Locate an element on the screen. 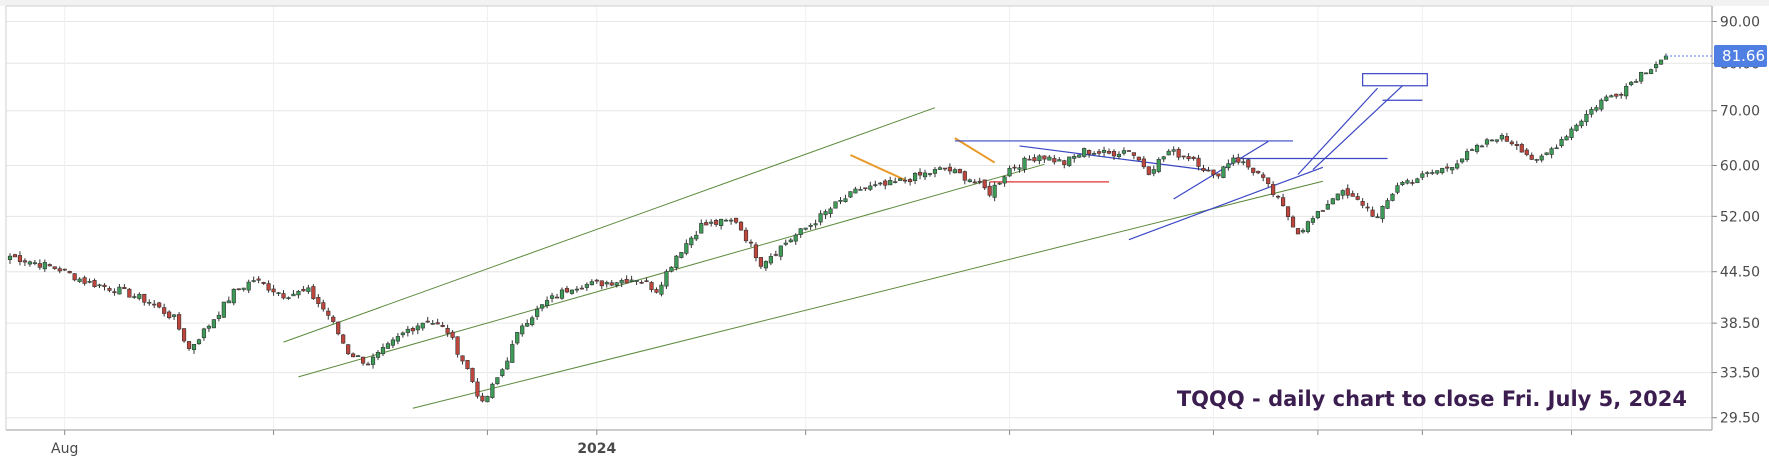  y-tick-label: 33.50 is located at coordinates (1740, 374).